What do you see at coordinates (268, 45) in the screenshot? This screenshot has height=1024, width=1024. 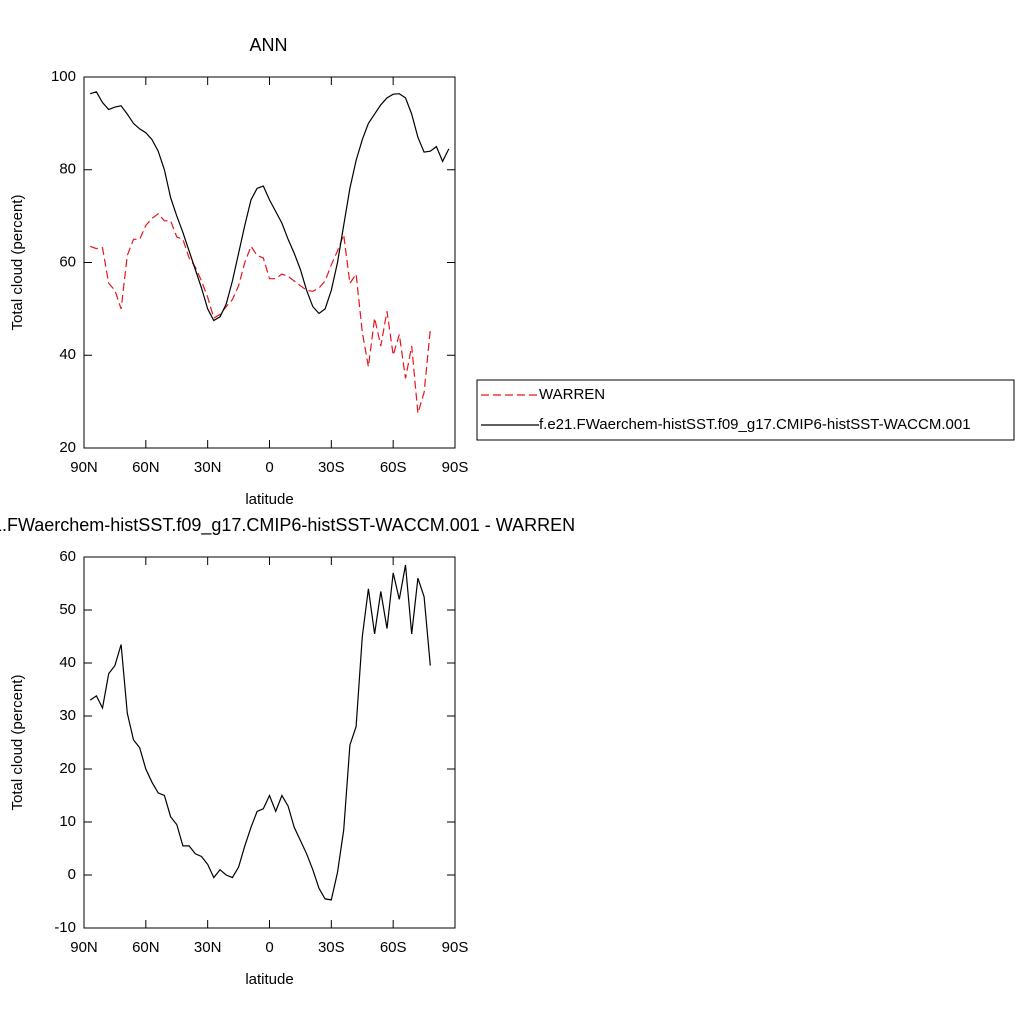 I see `chart-title: ANN` at bounding box center [268, 45].